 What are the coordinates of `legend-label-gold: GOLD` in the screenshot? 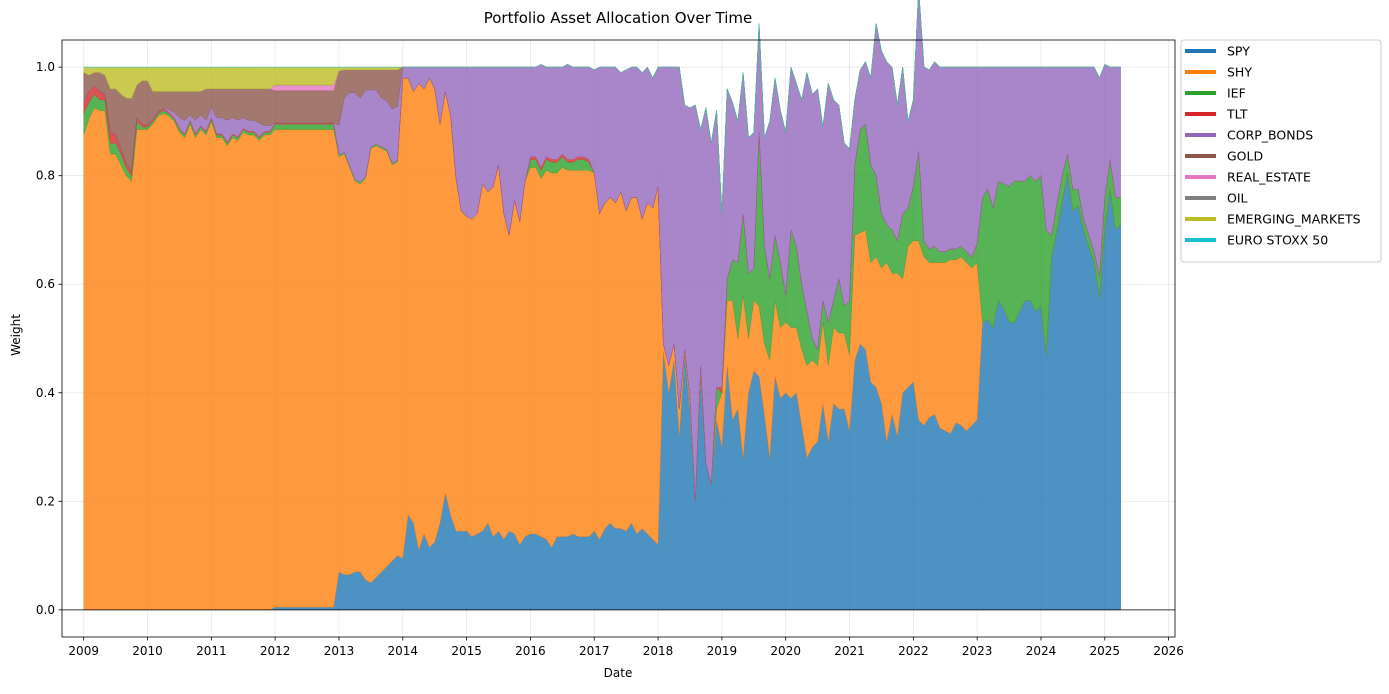 It's located at (1245, 156).